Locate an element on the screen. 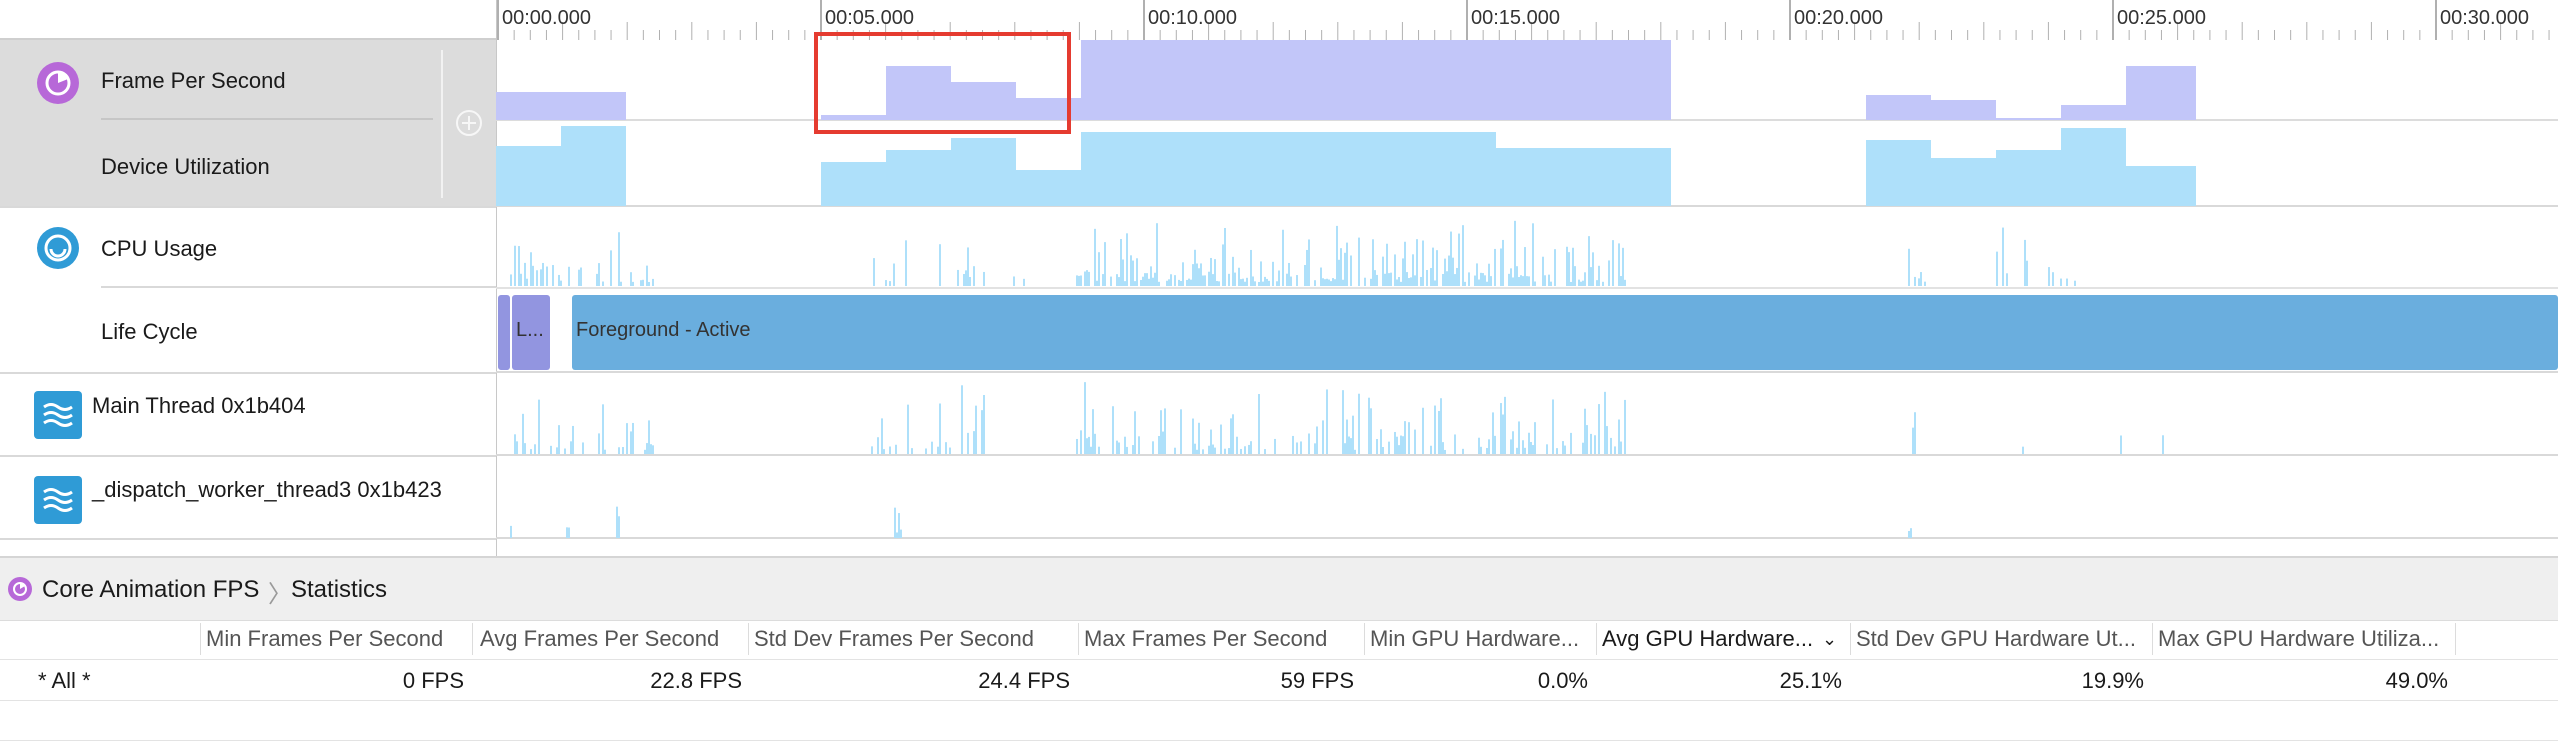  breadcrumb-view: Statistics is located at coordinates (339, 589).